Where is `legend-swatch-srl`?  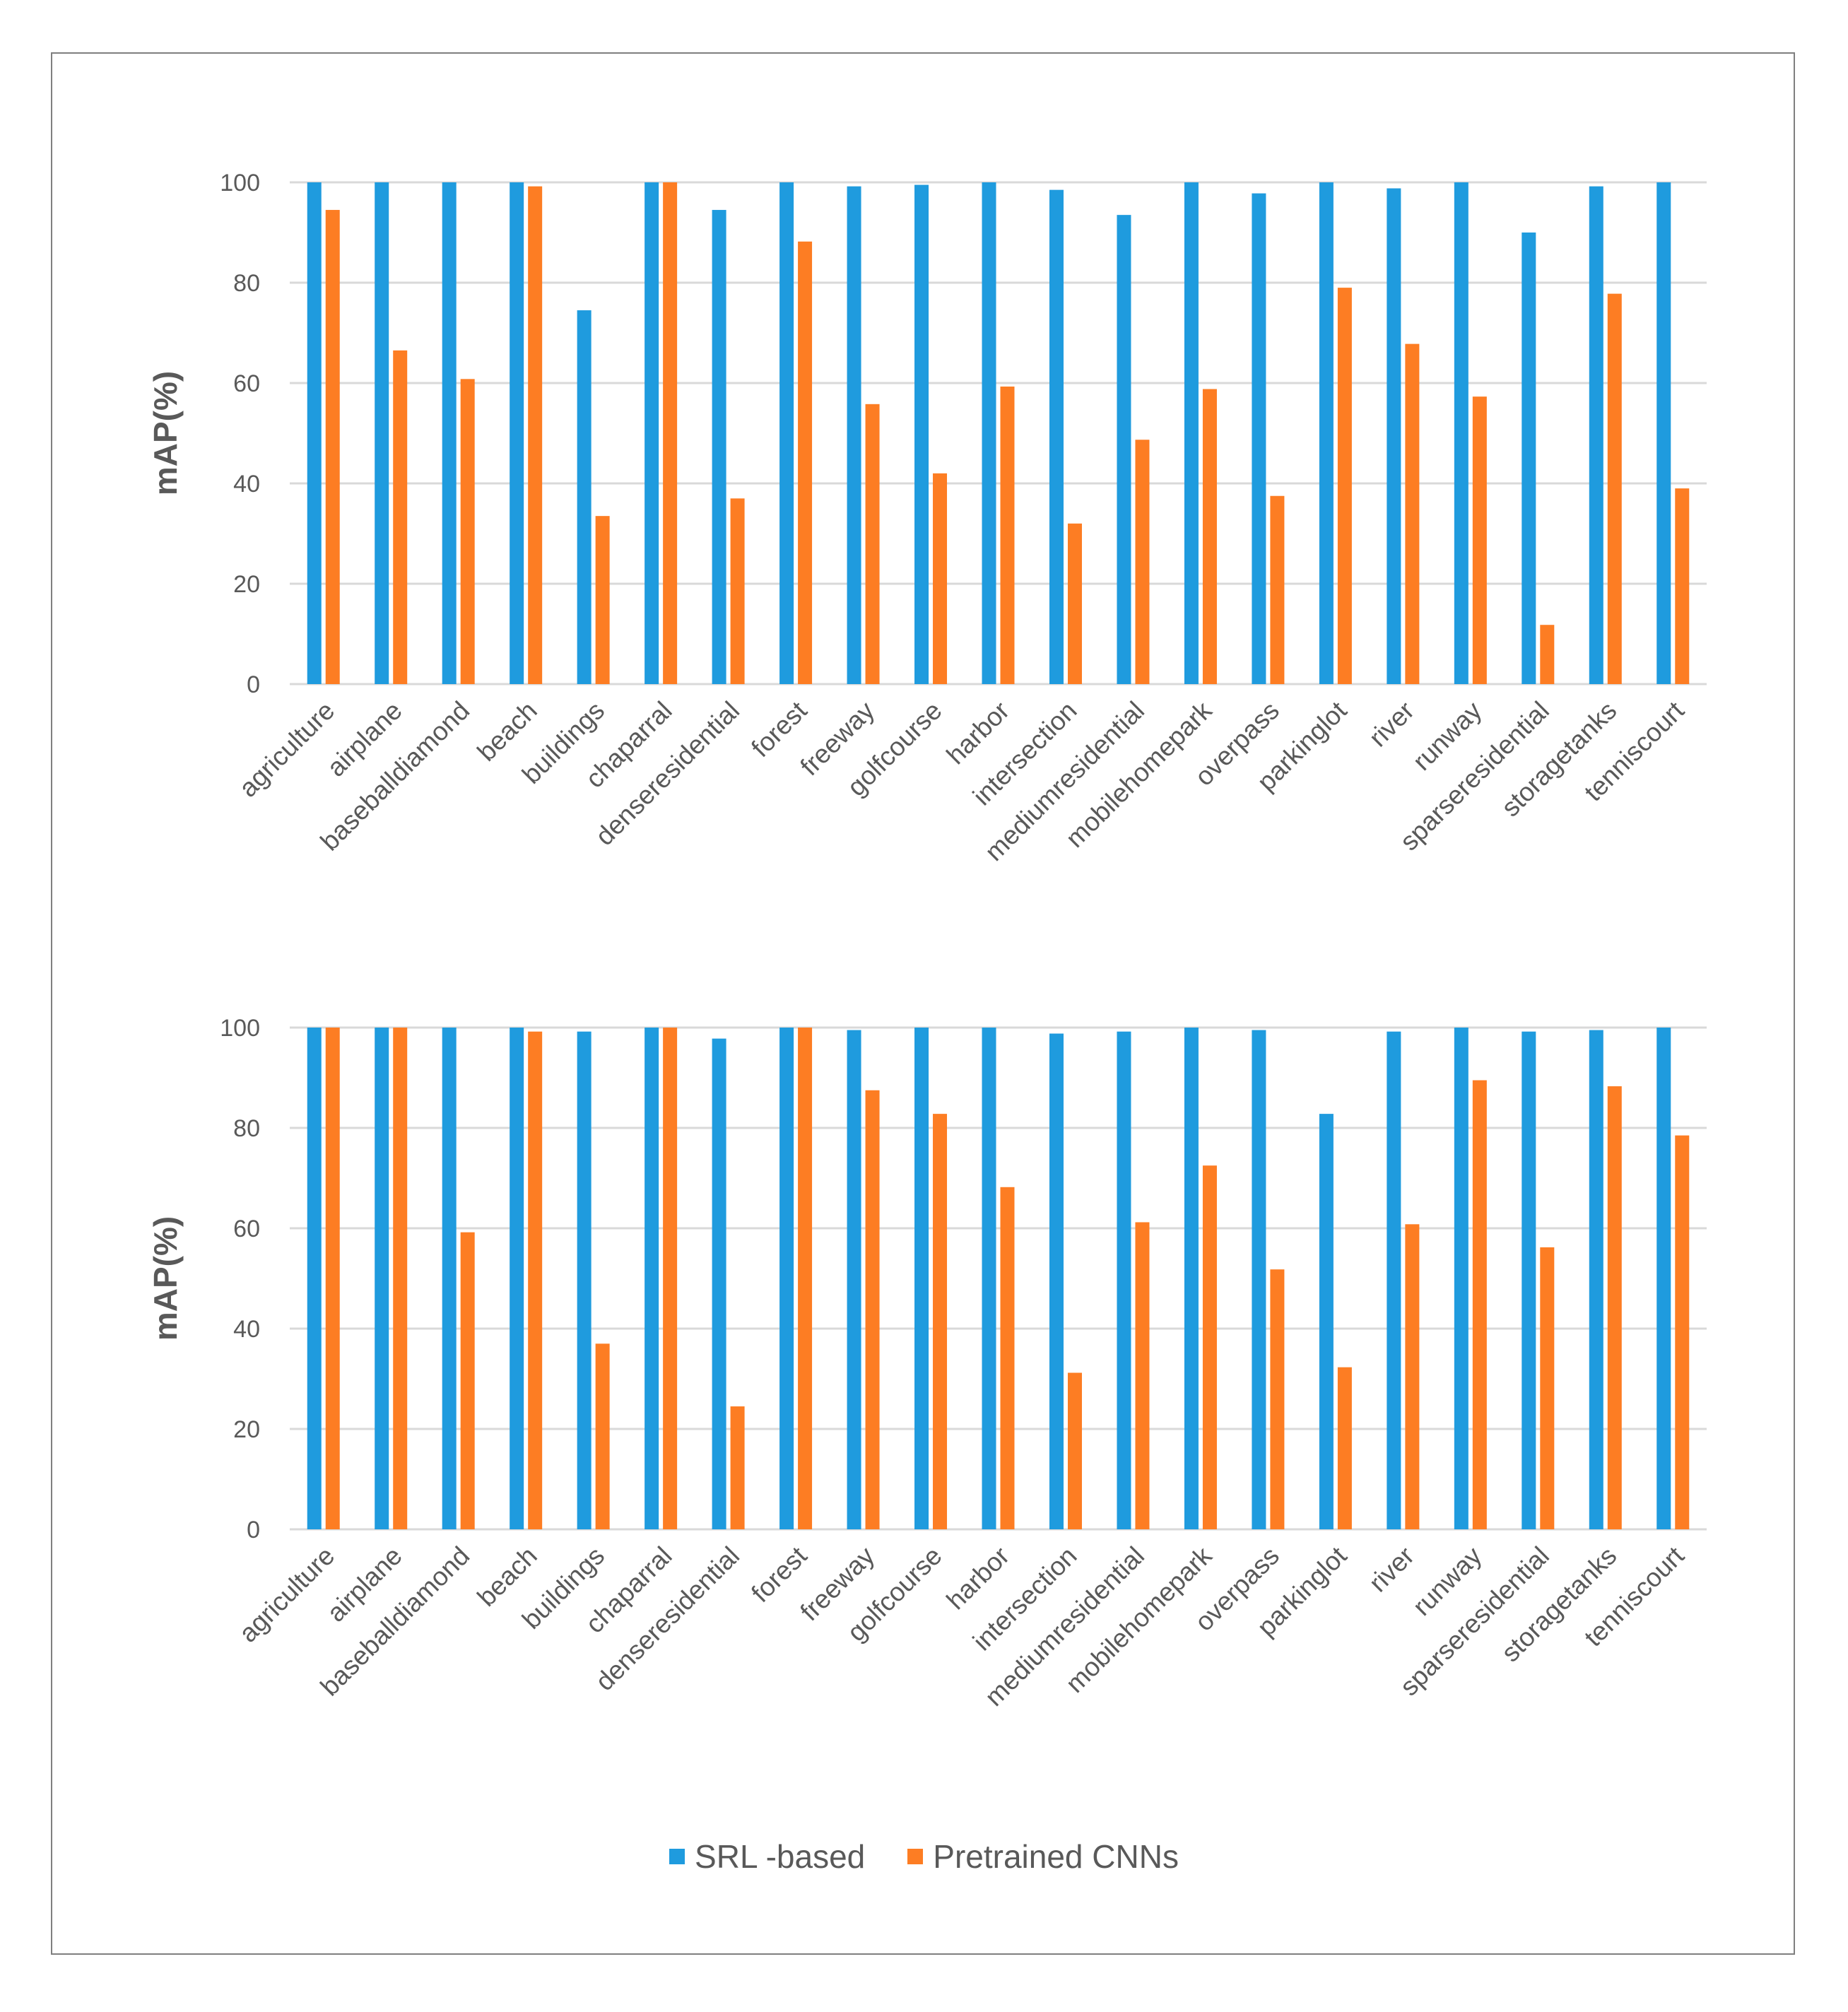
legend-swatch-srl is located at coordinates (677, 1856).